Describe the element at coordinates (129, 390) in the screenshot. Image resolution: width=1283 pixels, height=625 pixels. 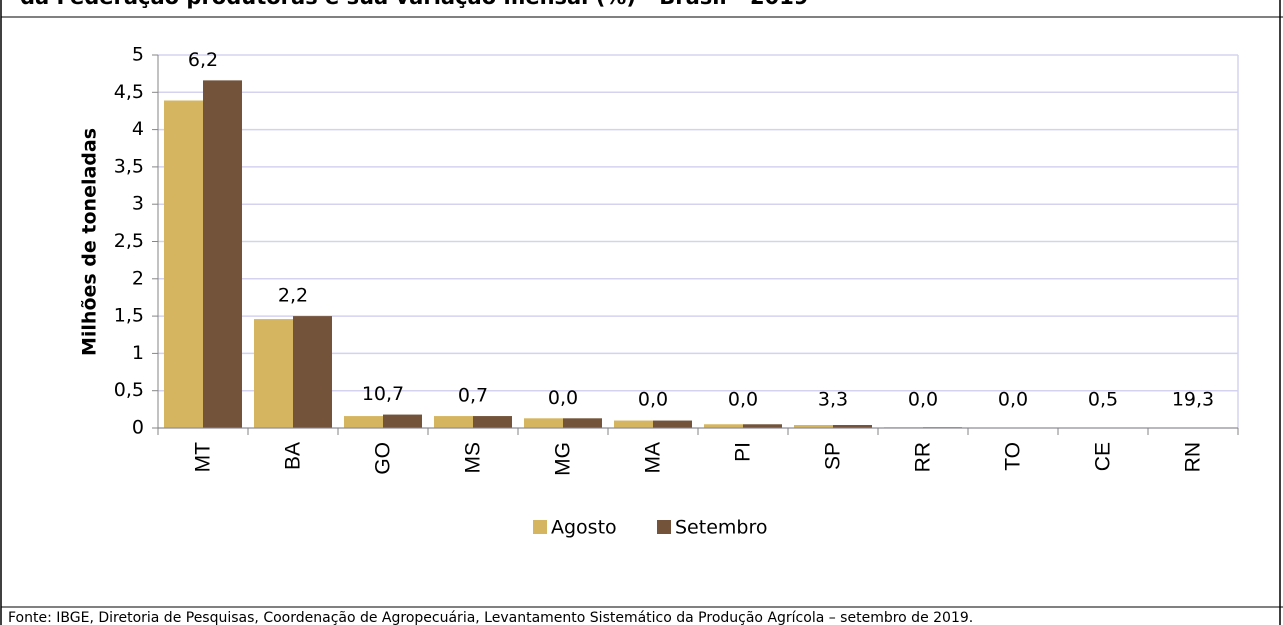
I see `y-tick-label: 0,5` at that location.